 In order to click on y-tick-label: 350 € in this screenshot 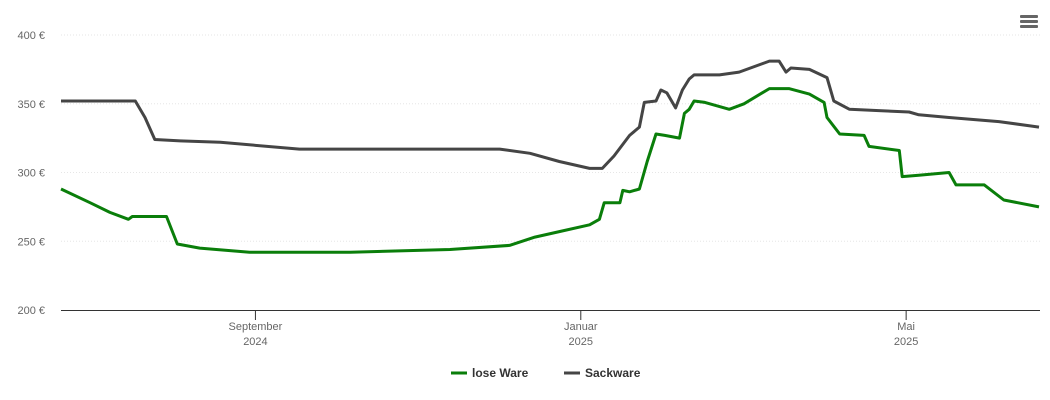, I will do `click(31, 105)`.